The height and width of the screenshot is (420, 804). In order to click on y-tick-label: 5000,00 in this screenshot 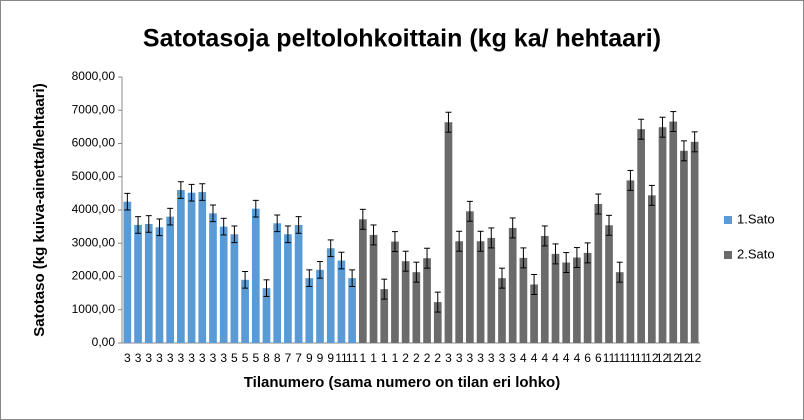, I will do `click(94, 176)`.